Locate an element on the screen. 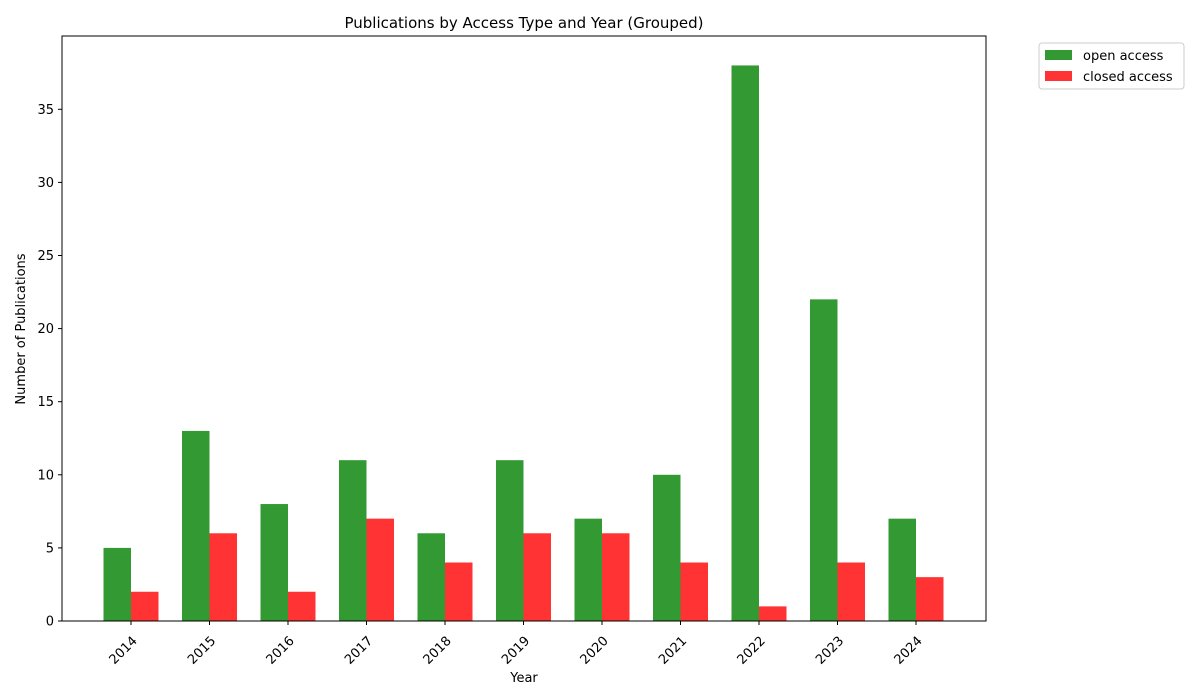 This screenshot has height=700, width=1200. x-tick-label: 2022 is located at coordinates (752, 651).